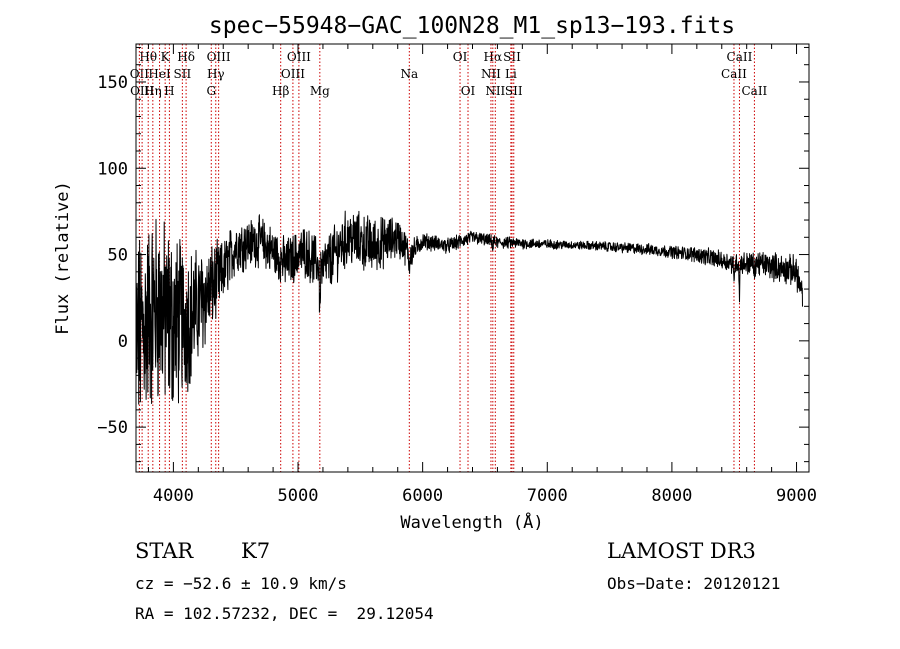 The image size is (900, 649). What do you see at coordinates (422, 496) in the screenshot?
I see `x-tick-label: 6000` at bounding box center [422, 496].